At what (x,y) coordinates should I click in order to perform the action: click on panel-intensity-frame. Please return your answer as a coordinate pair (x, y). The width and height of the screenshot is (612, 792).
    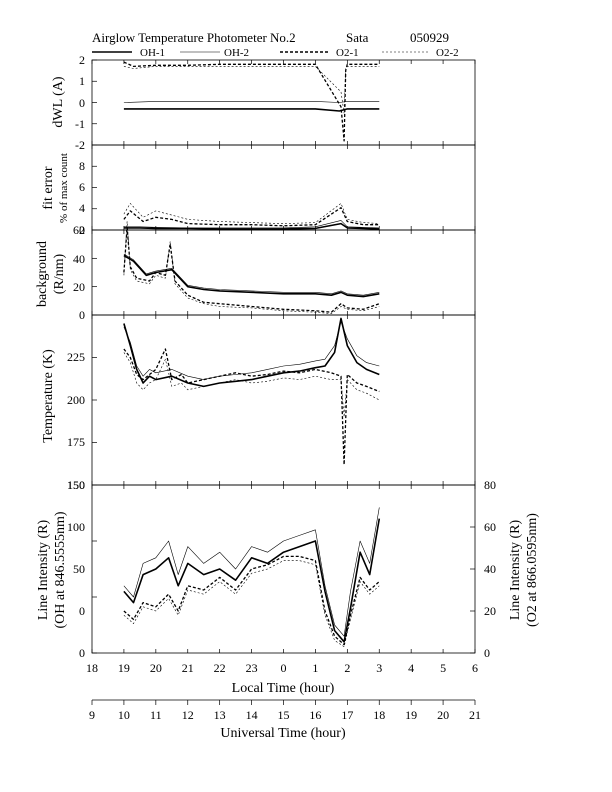
    Looking at the image, I should click on (283, 569).